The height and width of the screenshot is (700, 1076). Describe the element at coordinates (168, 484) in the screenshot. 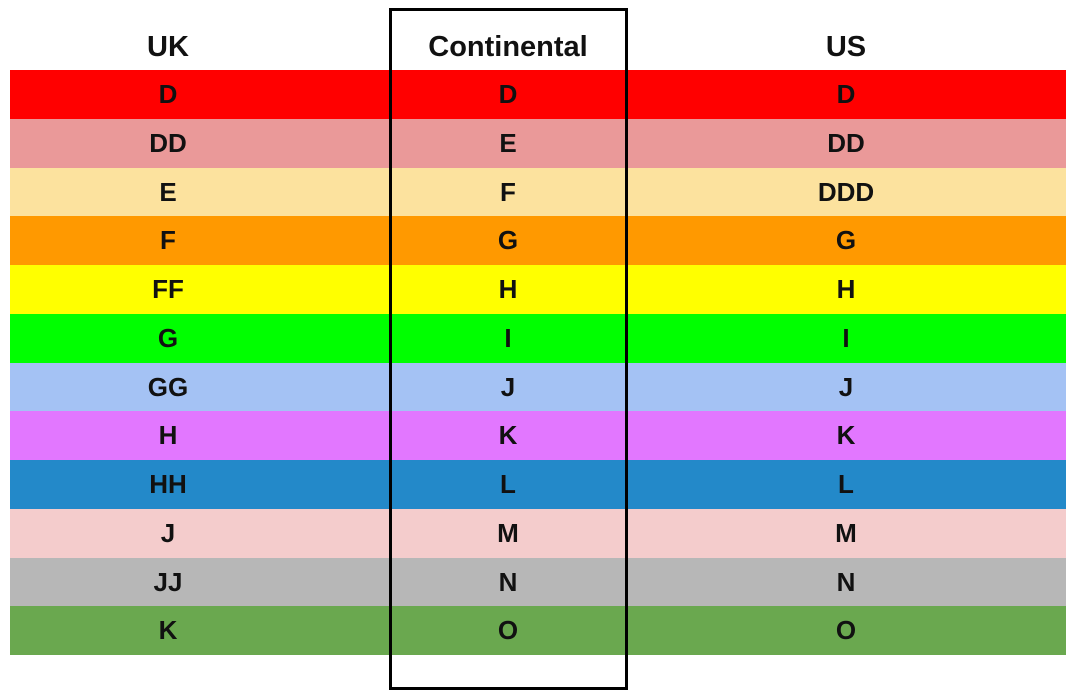

I see `table-cell: HH` at that location.